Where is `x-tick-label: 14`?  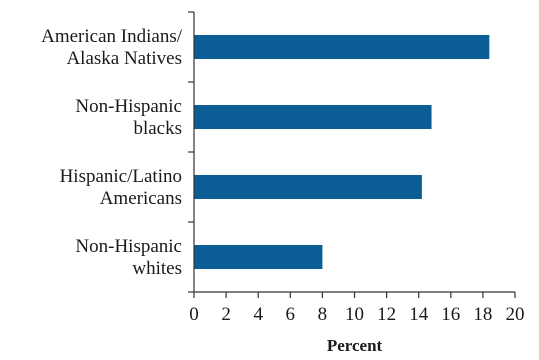
x-tick-label: 14 is located at coordinates (419, 314).